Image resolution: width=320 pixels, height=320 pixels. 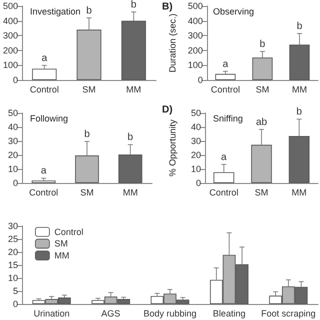 I want to click on chart-title: Investigation, so click(x=55, y=11).